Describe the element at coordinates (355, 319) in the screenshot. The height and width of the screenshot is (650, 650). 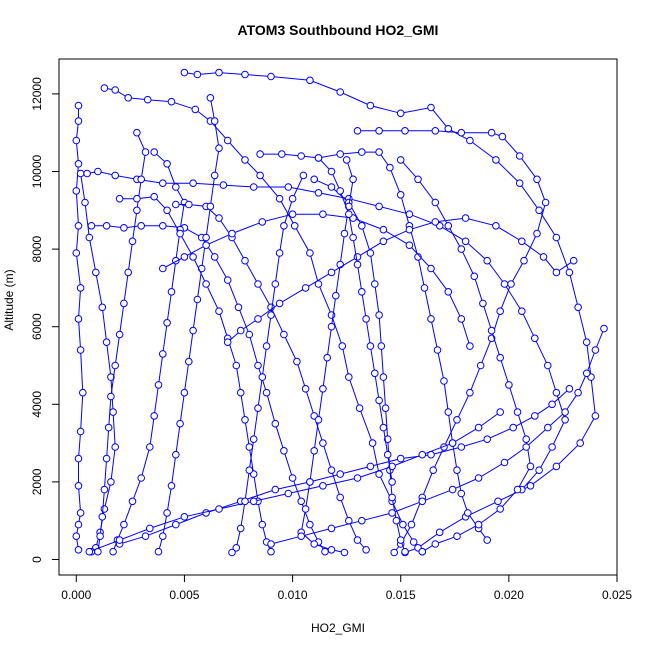
I see `series-line` at that location.